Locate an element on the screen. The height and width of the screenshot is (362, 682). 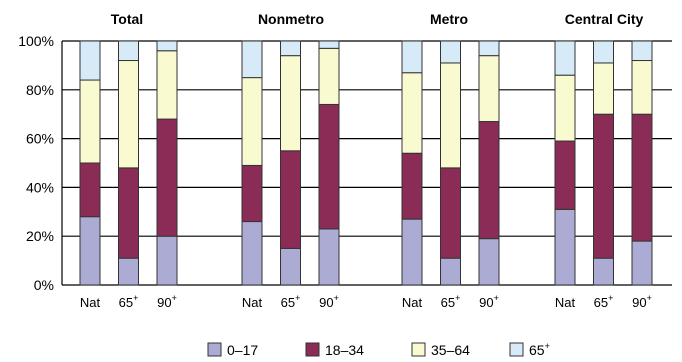
y-tick-label: 100% is located at coordinates (36, 41).